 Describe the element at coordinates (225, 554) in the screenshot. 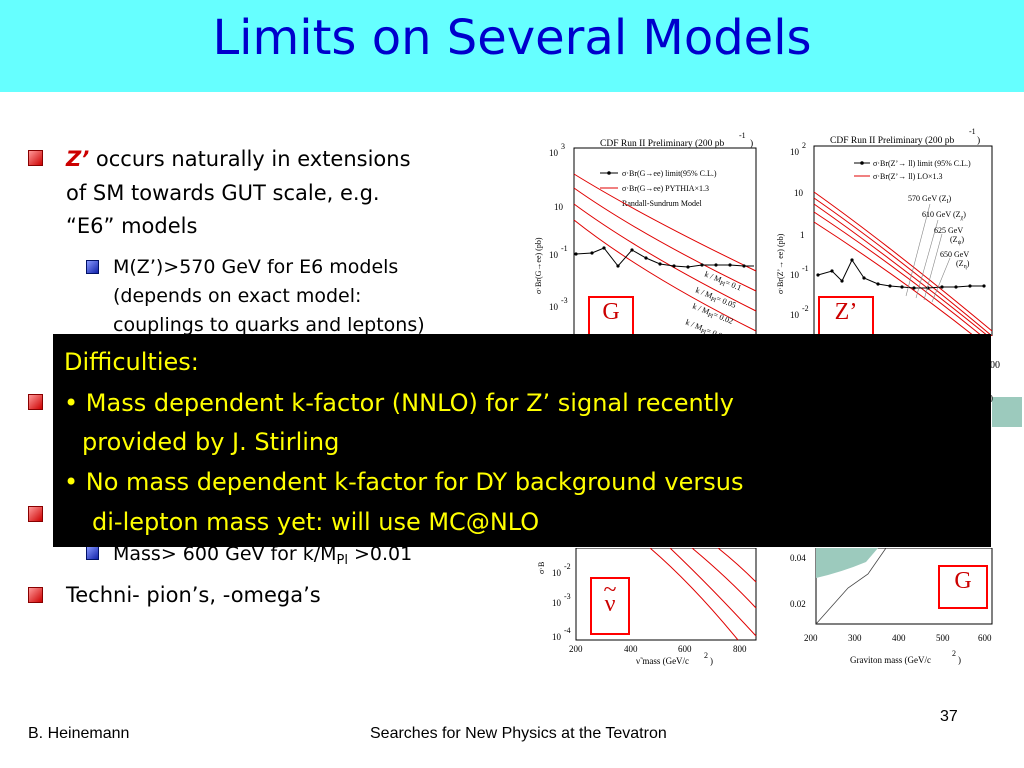

I see `sub-bullet-3-main: Mass> 600 GeV for k/M` at that location.